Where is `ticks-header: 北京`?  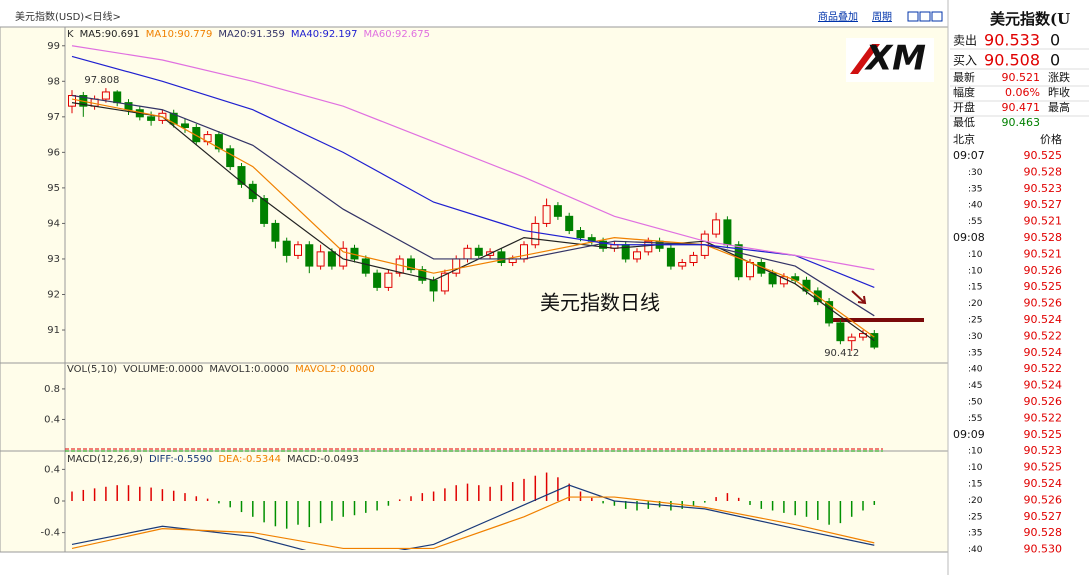
ticks-header: 北京 is located at coordinates (964, 139).